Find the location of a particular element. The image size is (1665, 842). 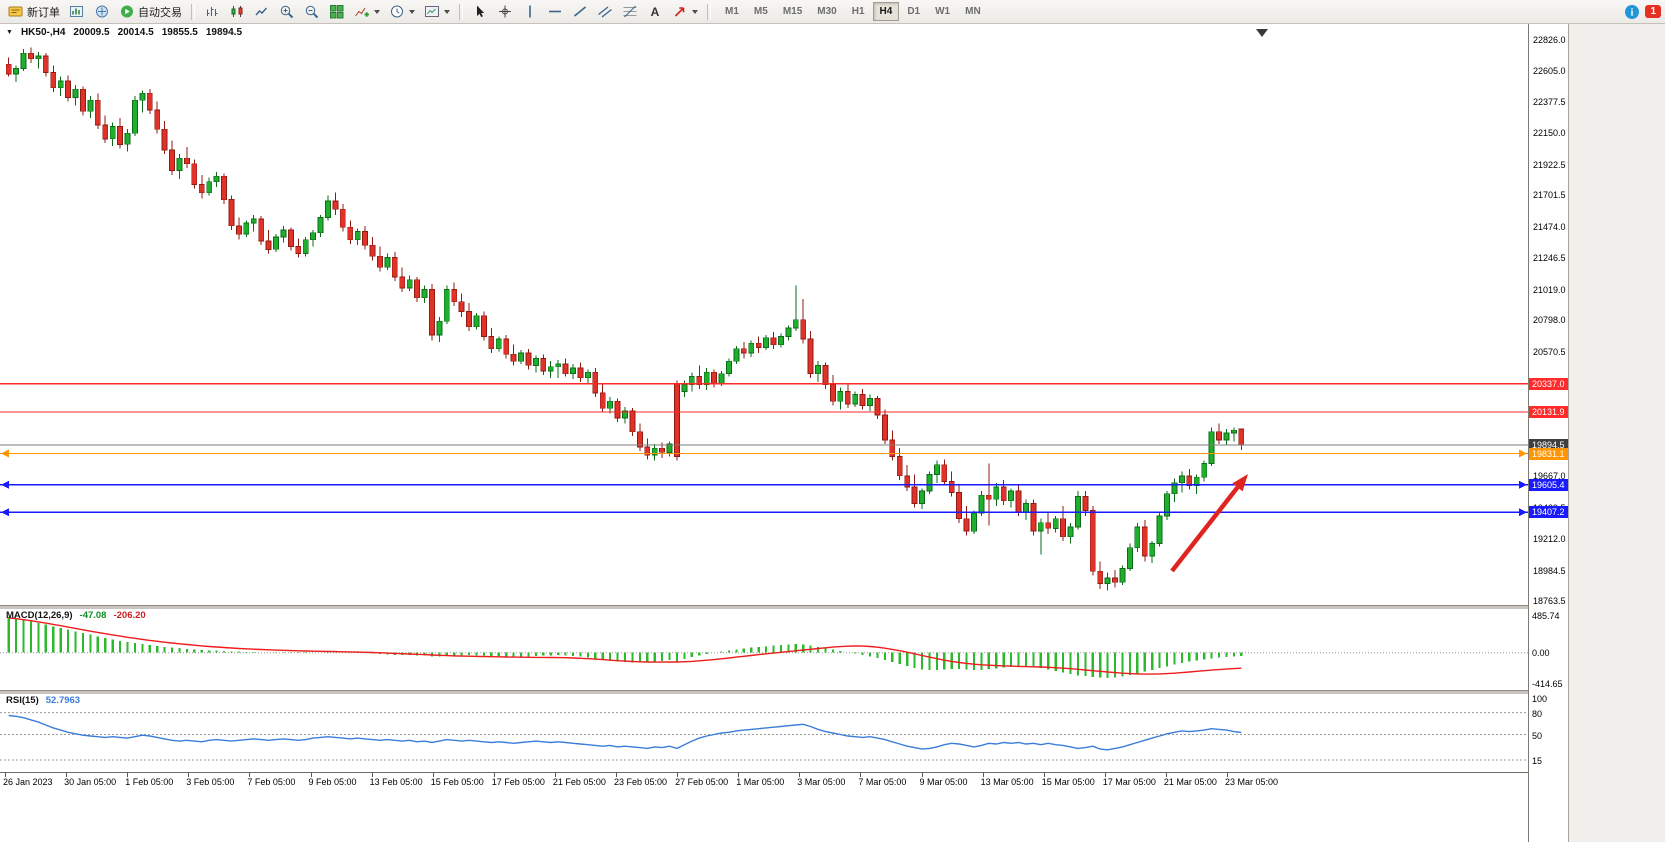

channel-icon is located at coordinates (605, 12).